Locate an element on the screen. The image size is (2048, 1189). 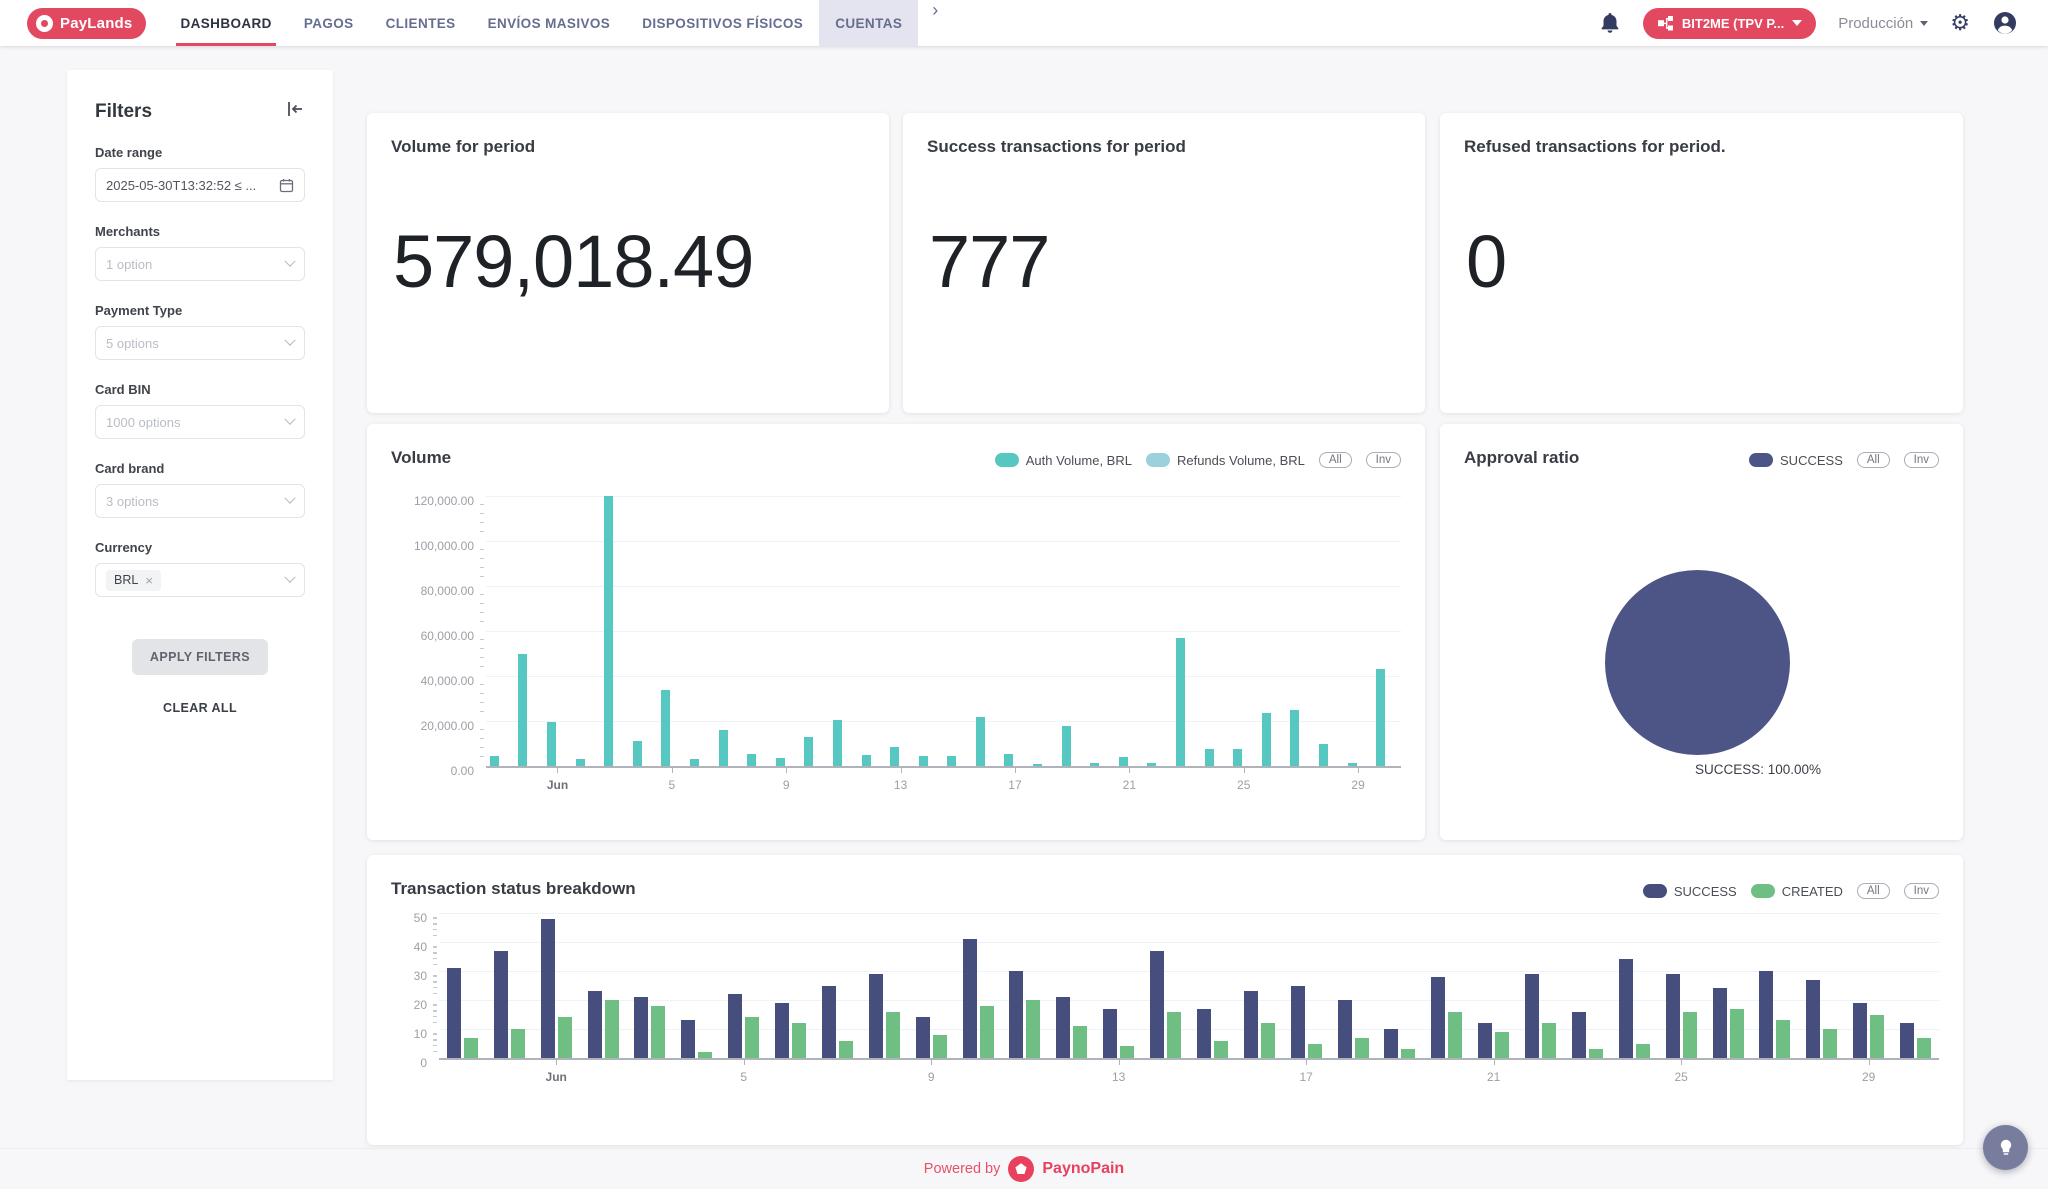
transaction-status-legend: SUCCESS CREATED All Inv is located at coordinates (1790, 891).